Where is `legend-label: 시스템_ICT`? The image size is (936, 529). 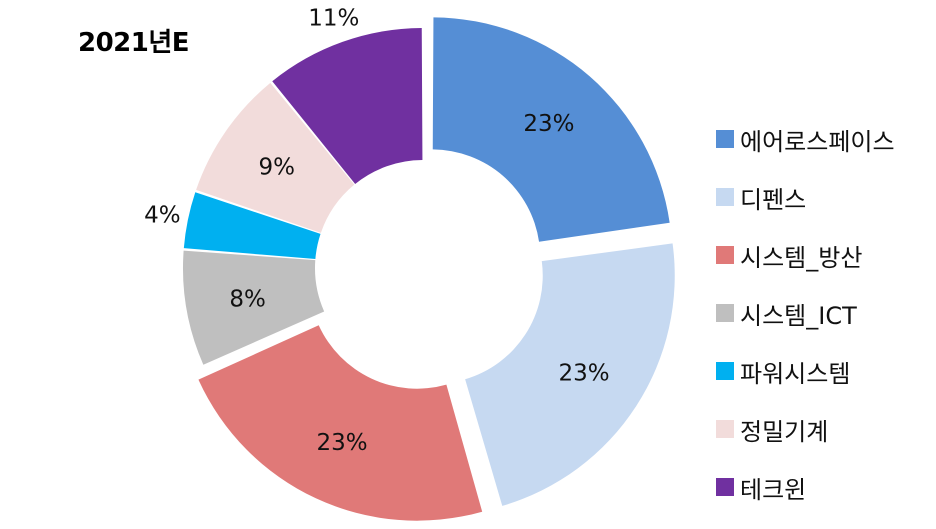 legend-label: 시스템_ICT is located at coordinates (798, 315).